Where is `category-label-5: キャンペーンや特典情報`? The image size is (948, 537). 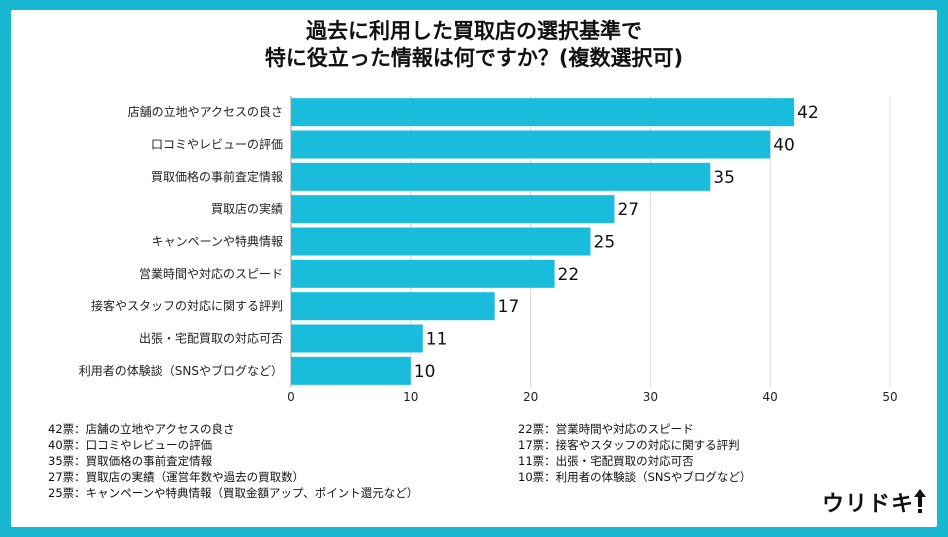 category-label-5: キャンペーンや特典情報 is located at coordinates (217, 241).